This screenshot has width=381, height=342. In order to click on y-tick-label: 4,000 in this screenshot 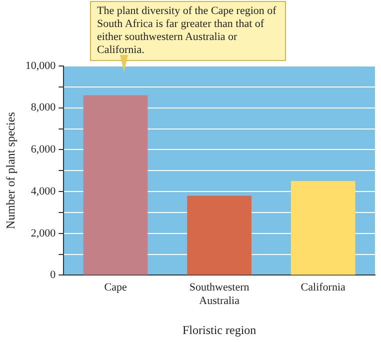, I will do `click(43, 191)`.